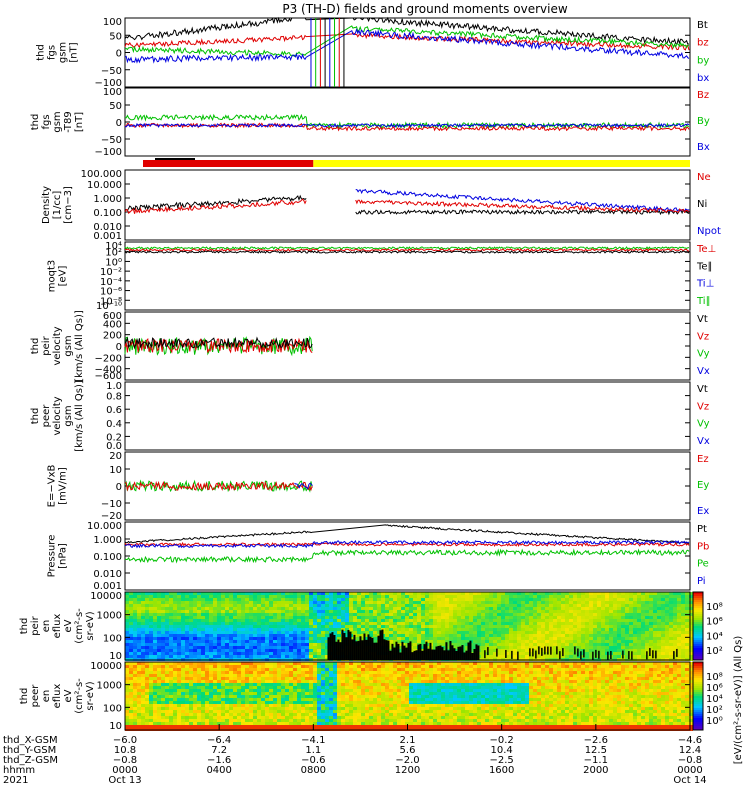 This screenshot has height=800, width=750. Describe the element at coordinates (434, 654) in the screenshot. I see `spec-black` at that location.